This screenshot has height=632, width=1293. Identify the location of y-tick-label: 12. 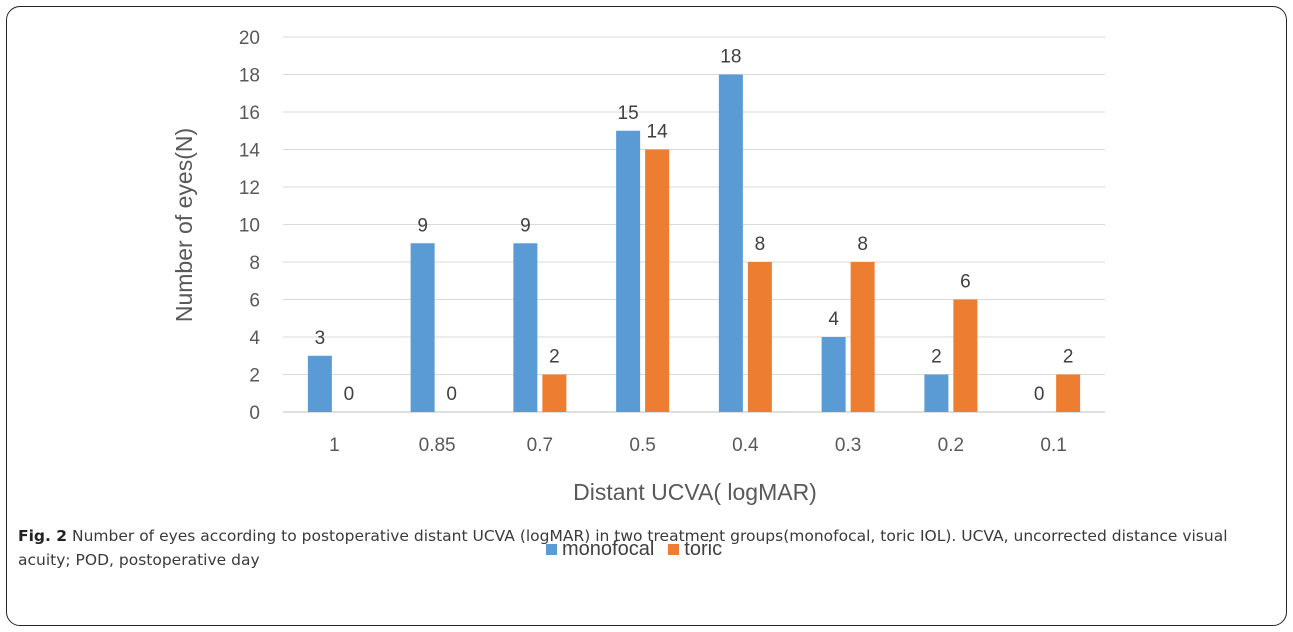
(249, 188).